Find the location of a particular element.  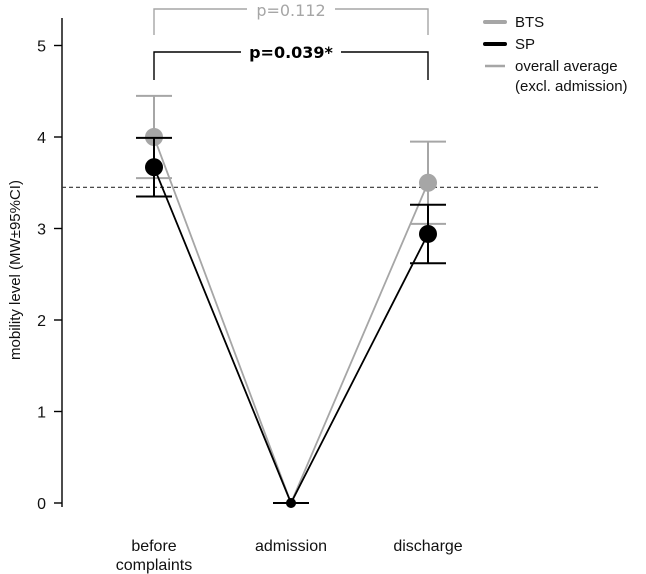

legend-label: (excl. admission) is located at coordinates (571, 86).